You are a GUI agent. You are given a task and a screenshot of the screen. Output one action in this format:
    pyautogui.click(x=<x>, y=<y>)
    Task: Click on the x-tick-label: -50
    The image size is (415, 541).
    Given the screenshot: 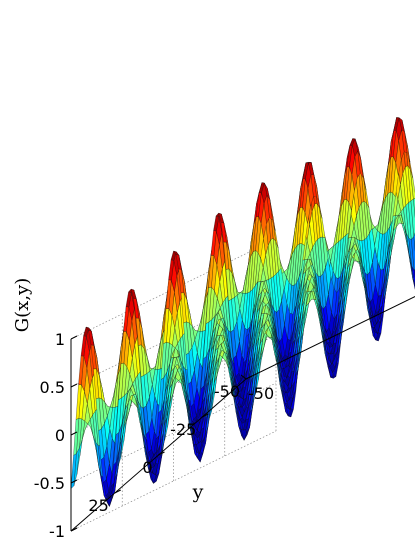 What is the action you would take?
    pyautogui.click(x=261, y=393)
    